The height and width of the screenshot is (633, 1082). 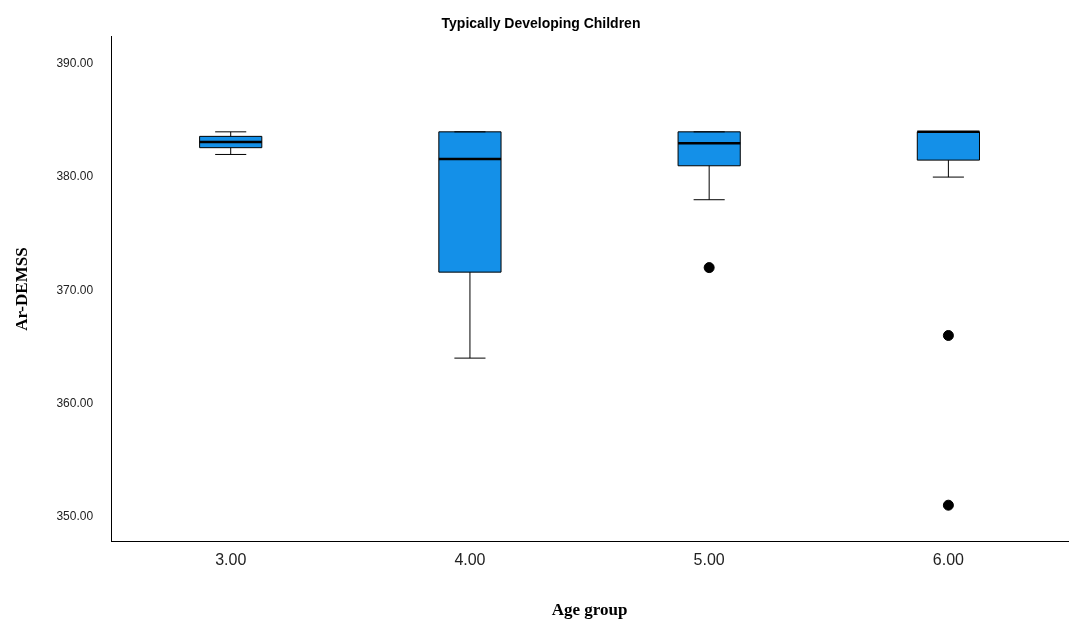 What do you see at coordinates (75, 402) in the screenshot?
I see `y-tick-label: 360.00` at bounding box center [75, 402].